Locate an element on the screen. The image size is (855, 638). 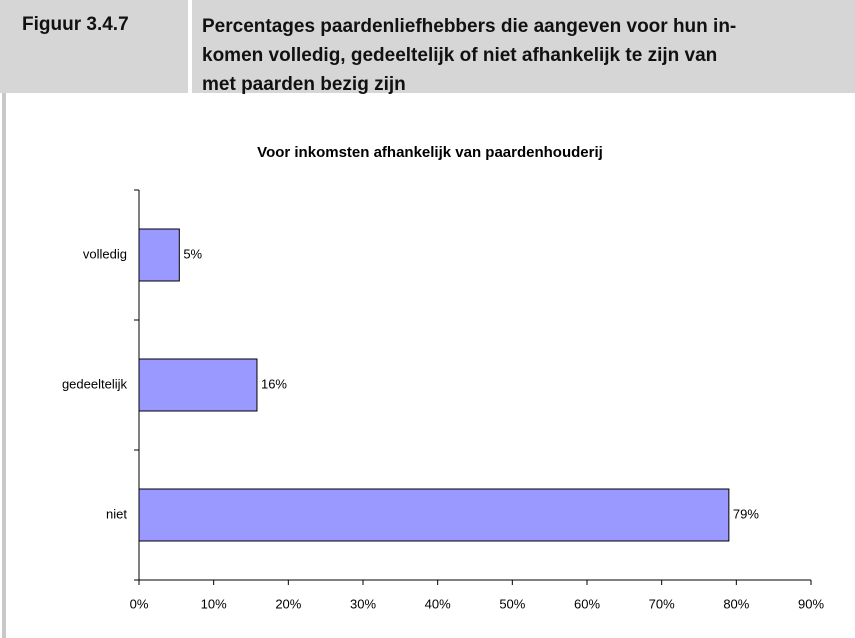
x-tick-label: 90% is located at coordinates (811, 603).